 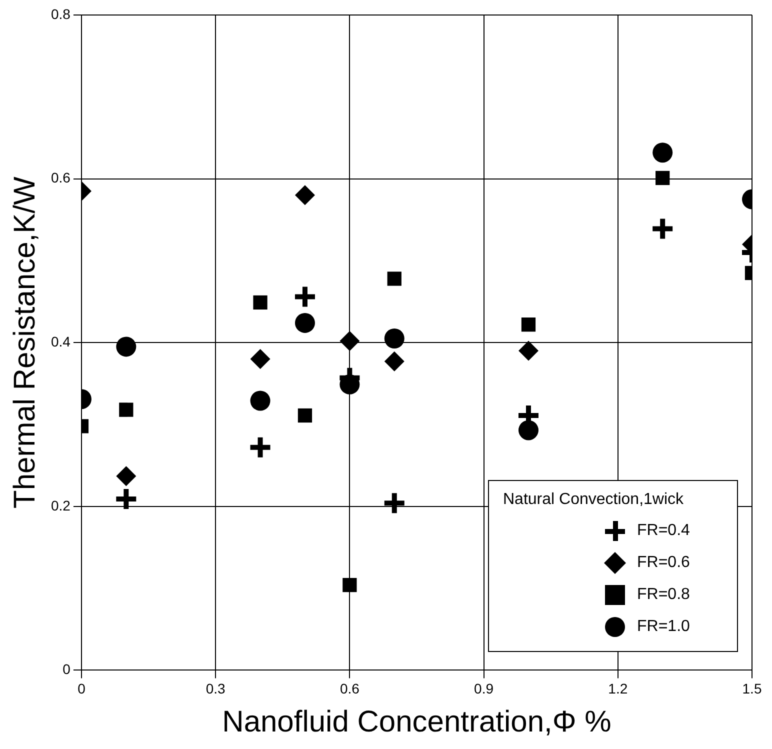 I want to click on legend-label: FR=0.4, so click(x=663, y=531).